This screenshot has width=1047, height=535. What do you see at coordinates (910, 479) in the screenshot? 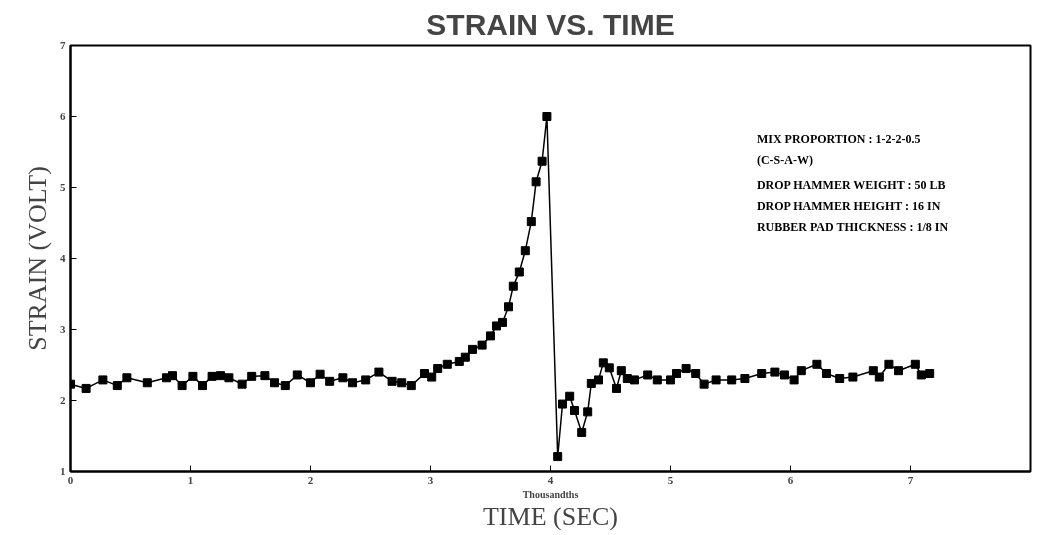
I see `x-tick-label: 7` at bounding box center [910, 479].